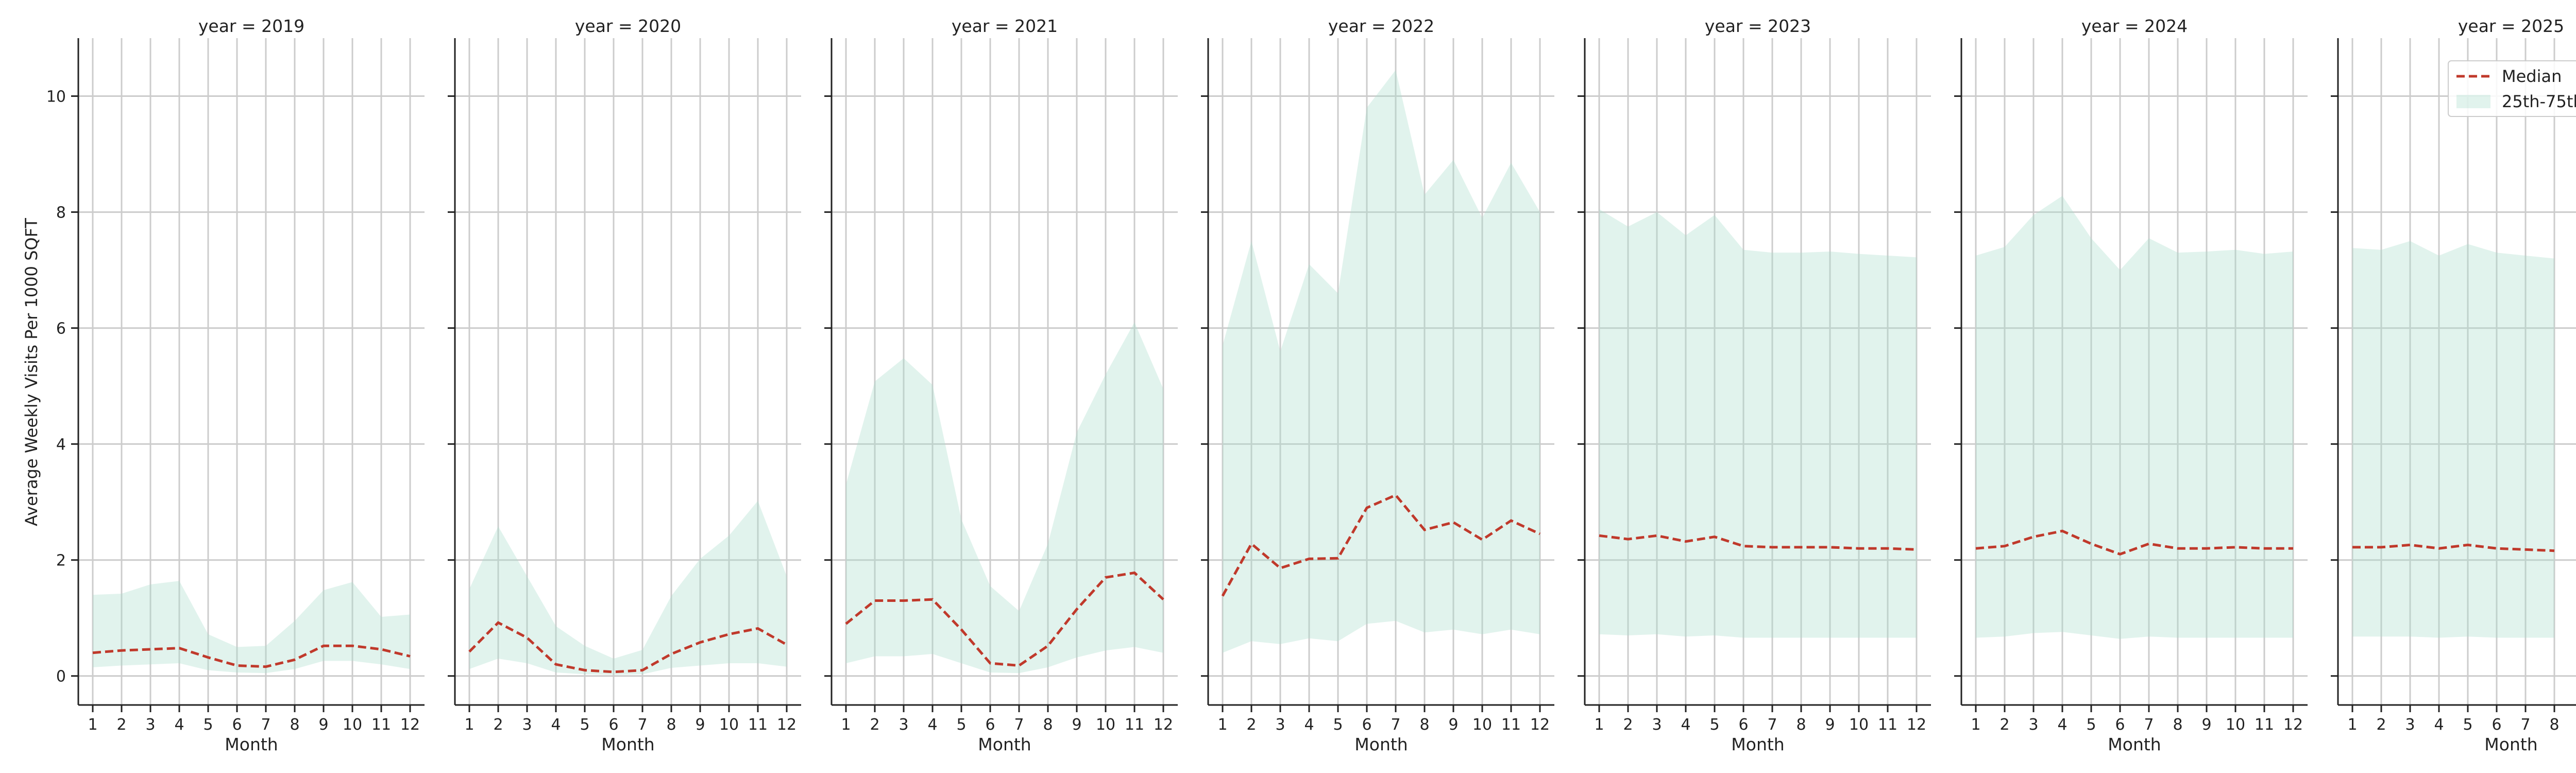 The image size is (2576, 773). Describe the element at coordinates (61, 445) in the screenshot. I see `y-tick-label: 4` at that location.